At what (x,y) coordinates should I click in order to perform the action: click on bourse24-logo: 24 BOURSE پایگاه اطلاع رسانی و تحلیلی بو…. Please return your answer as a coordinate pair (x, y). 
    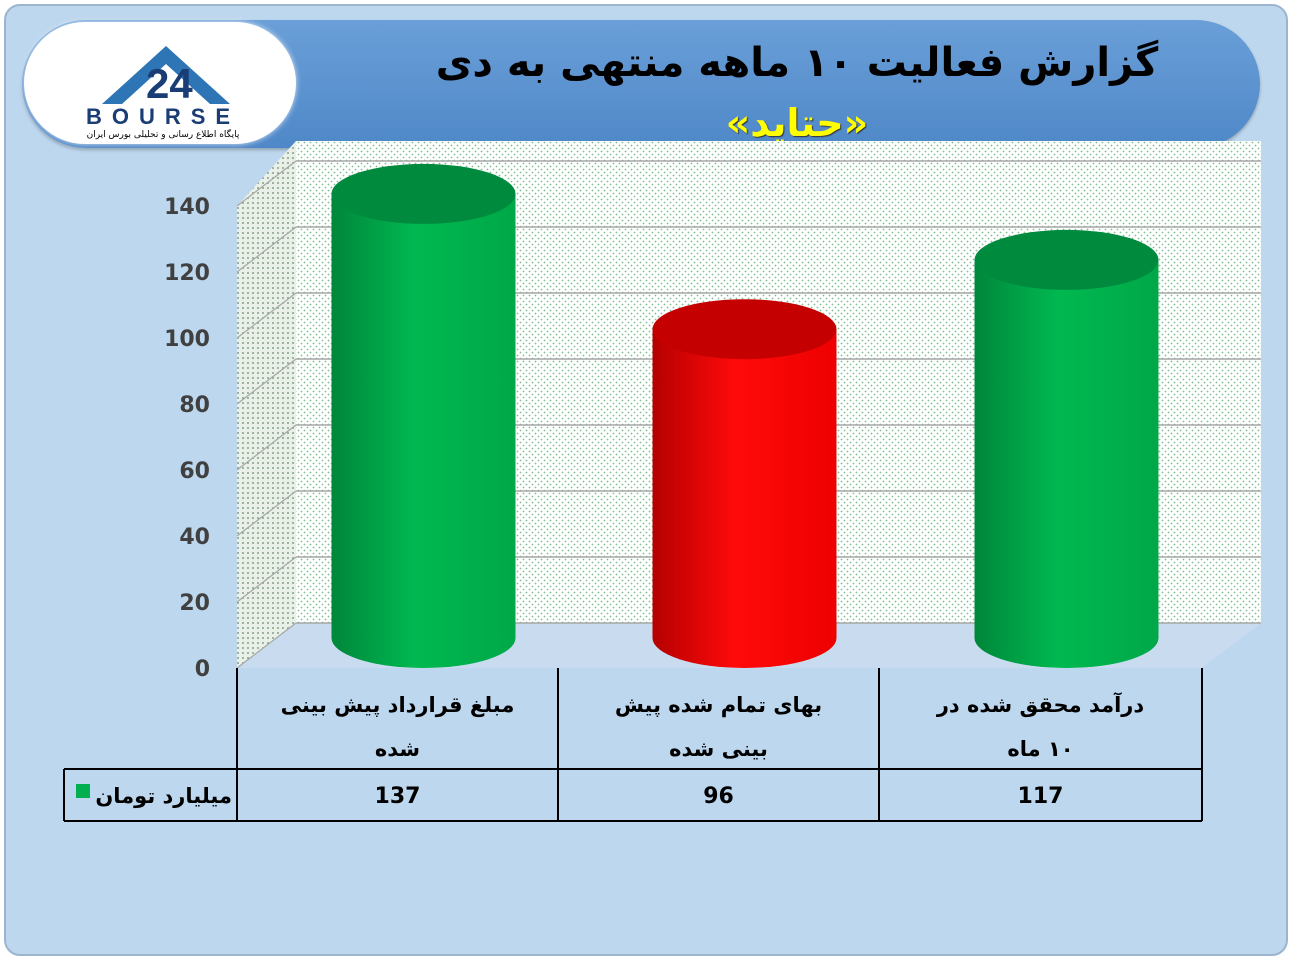
    Looking at the image, I should click on (160, 83).